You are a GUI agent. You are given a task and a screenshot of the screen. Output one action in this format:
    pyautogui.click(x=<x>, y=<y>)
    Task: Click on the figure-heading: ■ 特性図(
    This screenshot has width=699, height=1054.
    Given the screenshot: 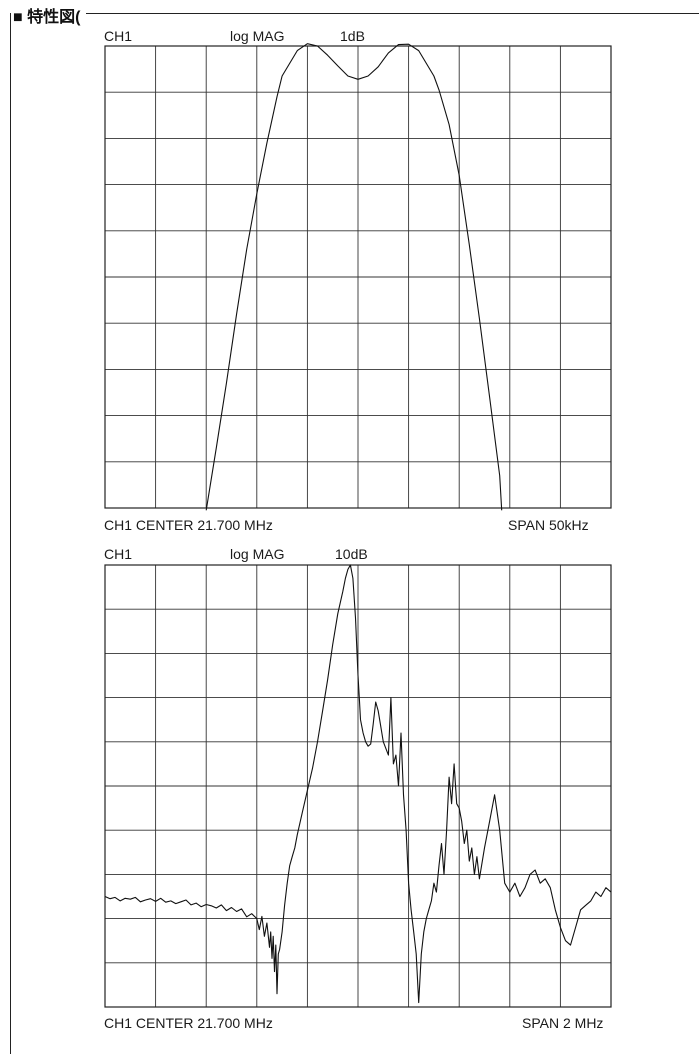 What is the action you would take?
    pyautogui.click(x=49, y=18)
    